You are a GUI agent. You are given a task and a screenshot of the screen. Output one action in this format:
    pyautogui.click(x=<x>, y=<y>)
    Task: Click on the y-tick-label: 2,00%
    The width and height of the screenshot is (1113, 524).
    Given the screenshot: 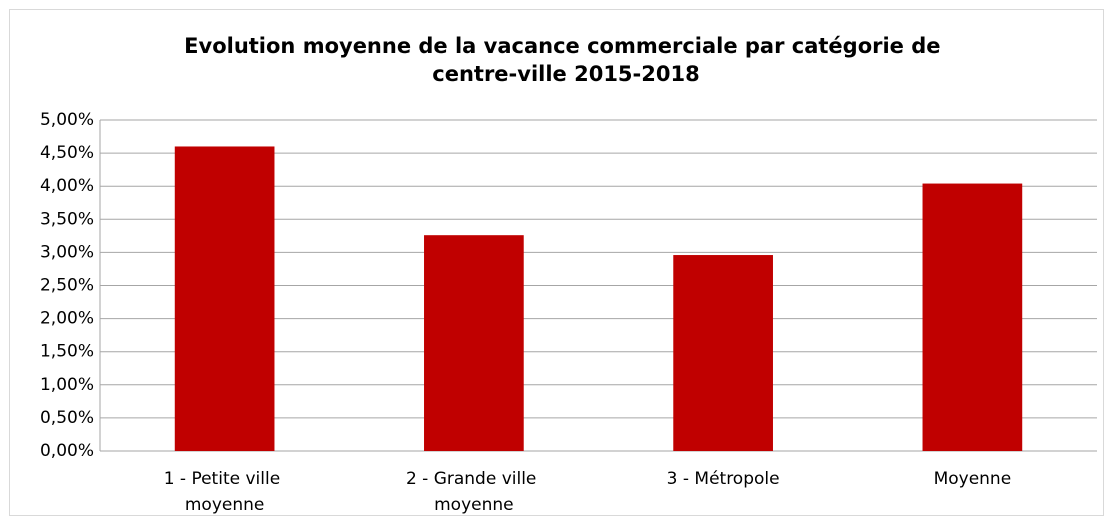 What is the action you would take?
    pyautogui.click(x=67, y=319)
    